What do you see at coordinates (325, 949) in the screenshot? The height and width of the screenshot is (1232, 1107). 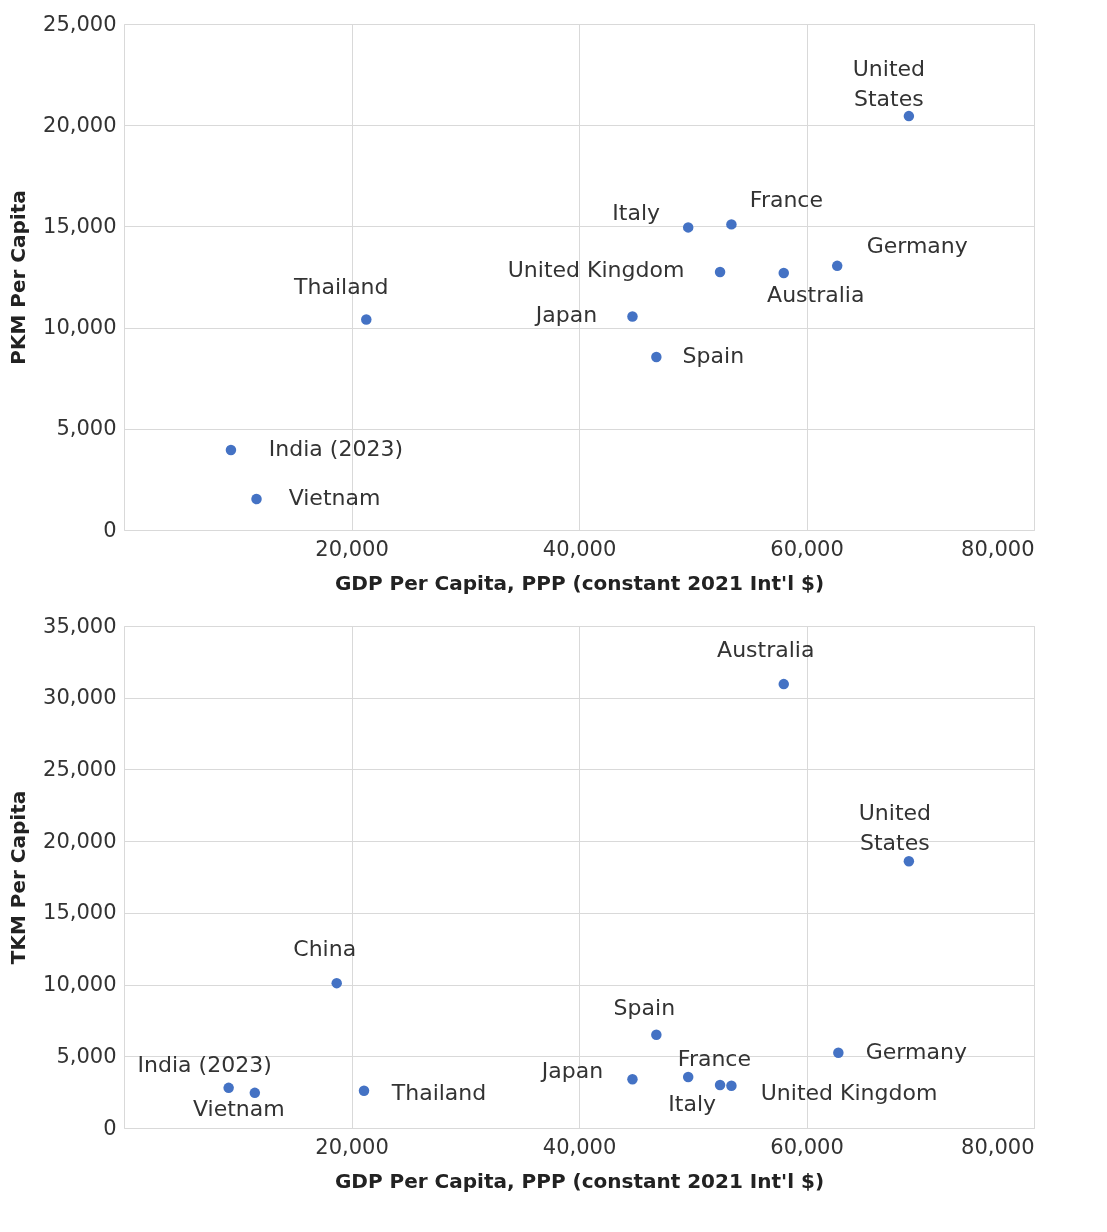 I see `annotation: China` at bounding box center [325, 949].